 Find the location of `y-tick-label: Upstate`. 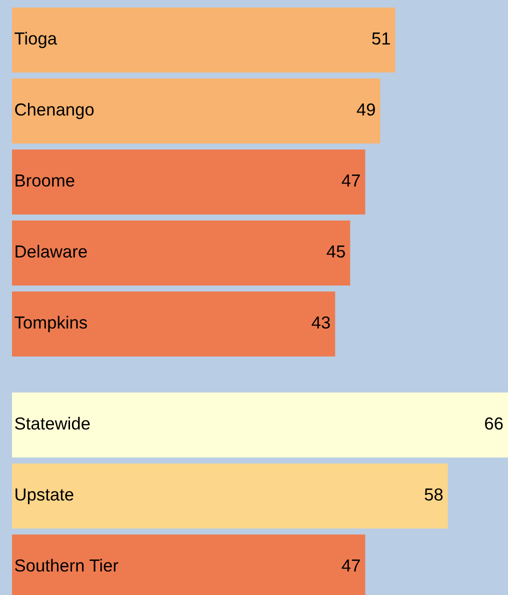

y-tick-label: Upstate is located at coordinates (45, 496).